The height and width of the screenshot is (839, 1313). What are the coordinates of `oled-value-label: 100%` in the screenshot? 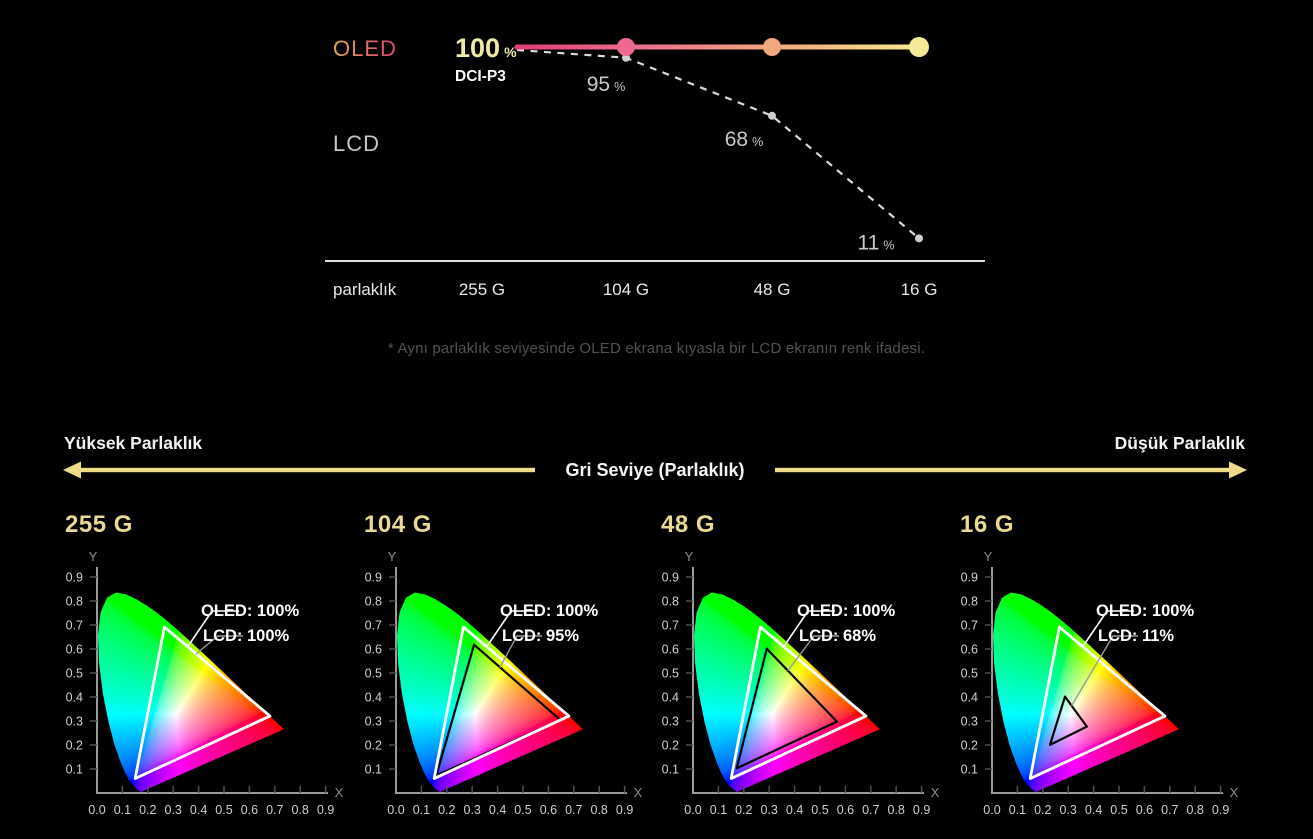 It's located at (486, 48).